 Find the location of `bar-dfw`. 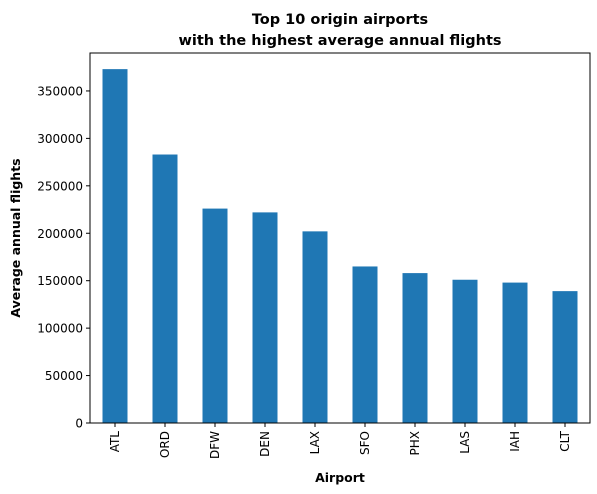

bar-dfw is located at coordinates (215, 315).